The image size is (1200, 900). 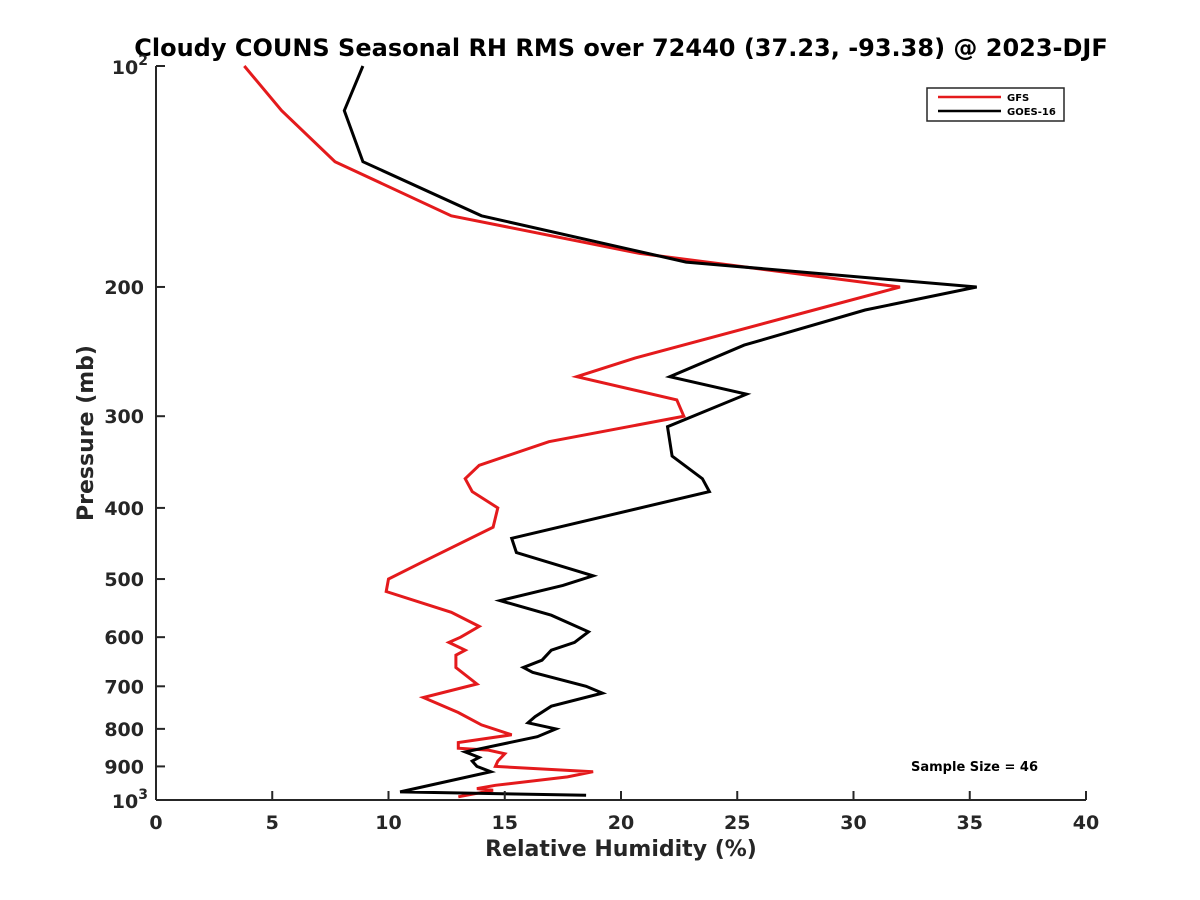 What do you see at coordinates (124, 730) in the screenshot?
I see `y-tick-label: 800` at bounding box center [124, 730].